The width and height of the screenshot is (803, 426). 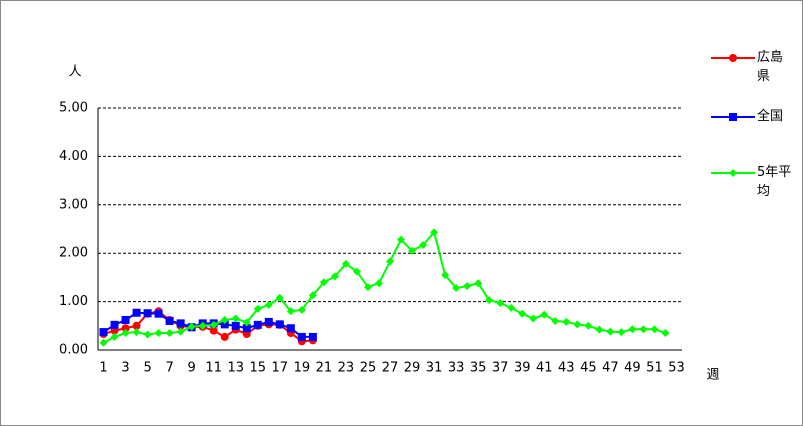 I want to click on x-tick-label: 13, so click(x=235, y=368).